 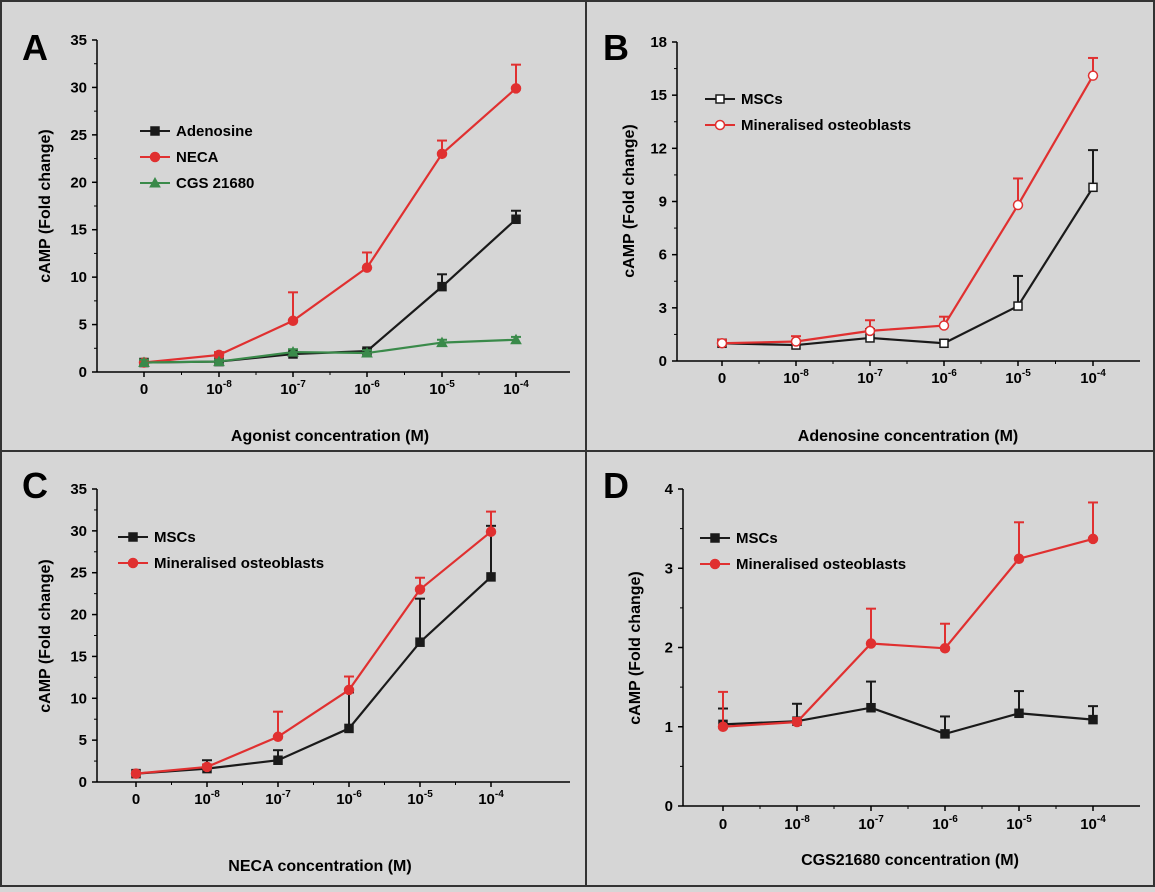 What do you see at coordinates (35, 485) in the screenshot?
I see `panel-c-letter: C` at bounding box center [35, 485].